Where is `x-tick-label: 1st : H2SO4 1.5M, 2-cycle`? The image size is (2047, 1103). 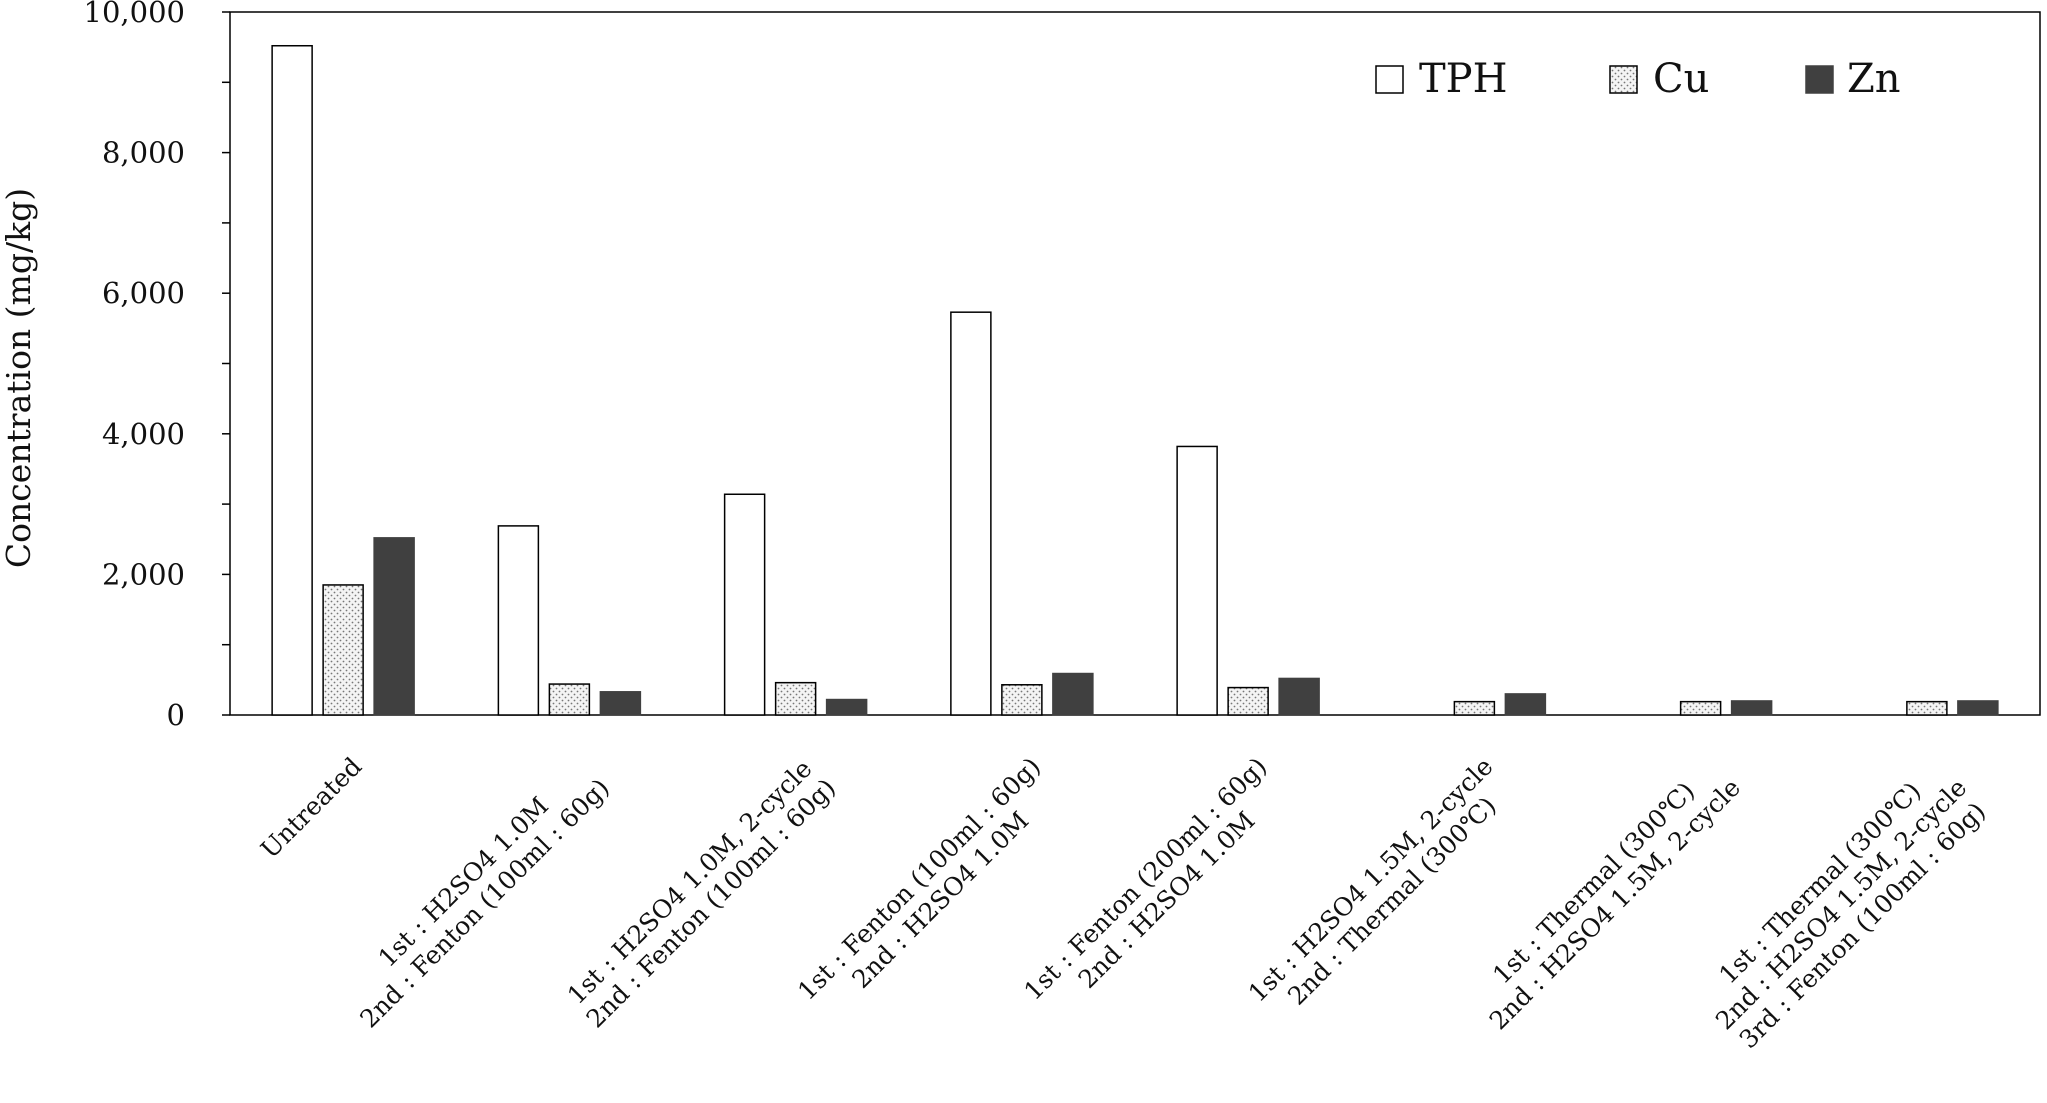
x-tick-label: 1st : H2SO4 1.5M, 2-cycle is located at coordinates (1371, 880).